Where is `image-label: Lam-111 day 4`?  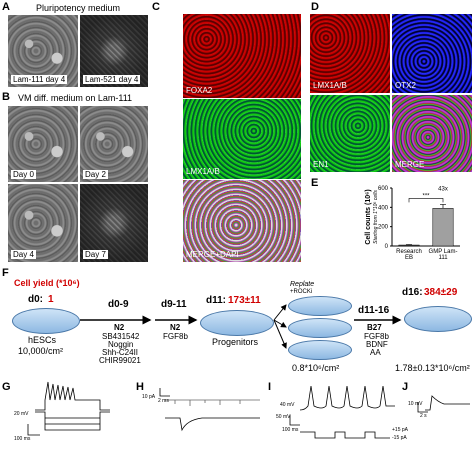 image-label: Lam-111 day 4 is located at coordinates (39, 79).